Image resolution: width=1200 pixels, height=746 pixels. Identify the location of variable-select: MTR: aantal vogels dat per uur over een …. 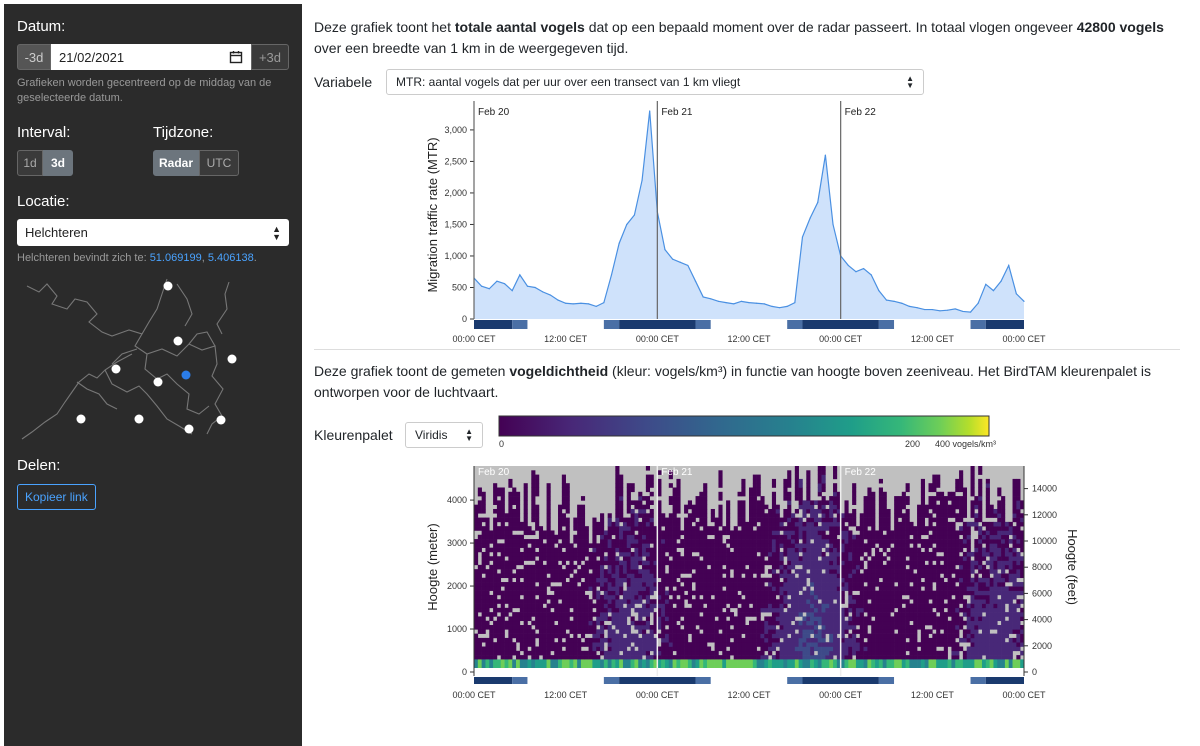
(655, 82).